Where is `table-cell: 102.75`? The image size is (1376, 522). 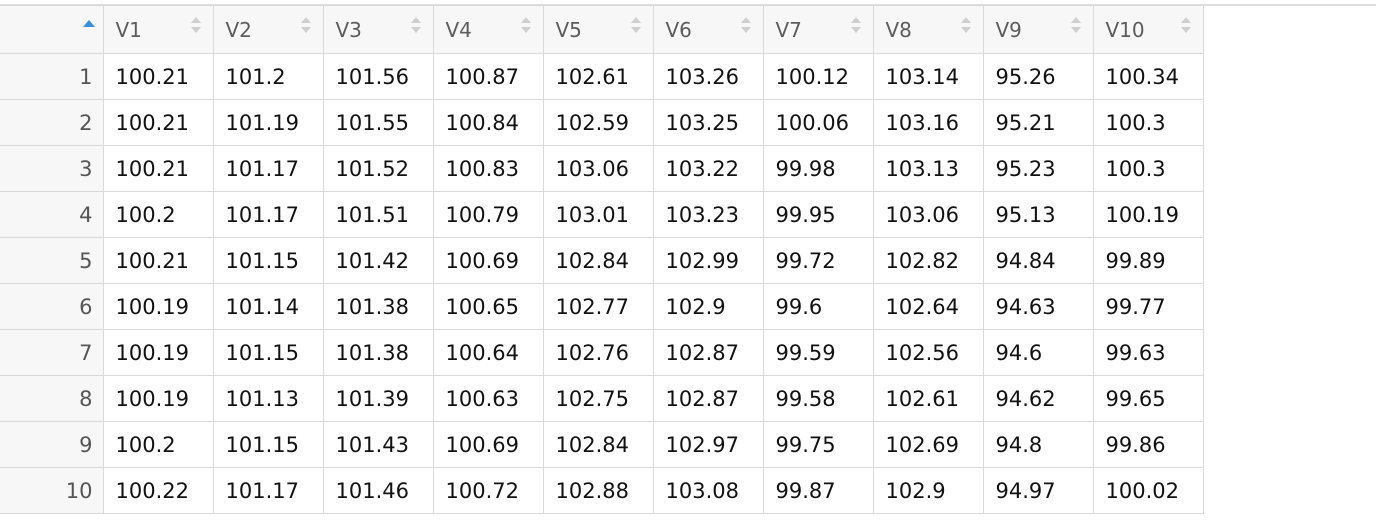 table-cell: 102.75 is located at coordinates (598, 398).